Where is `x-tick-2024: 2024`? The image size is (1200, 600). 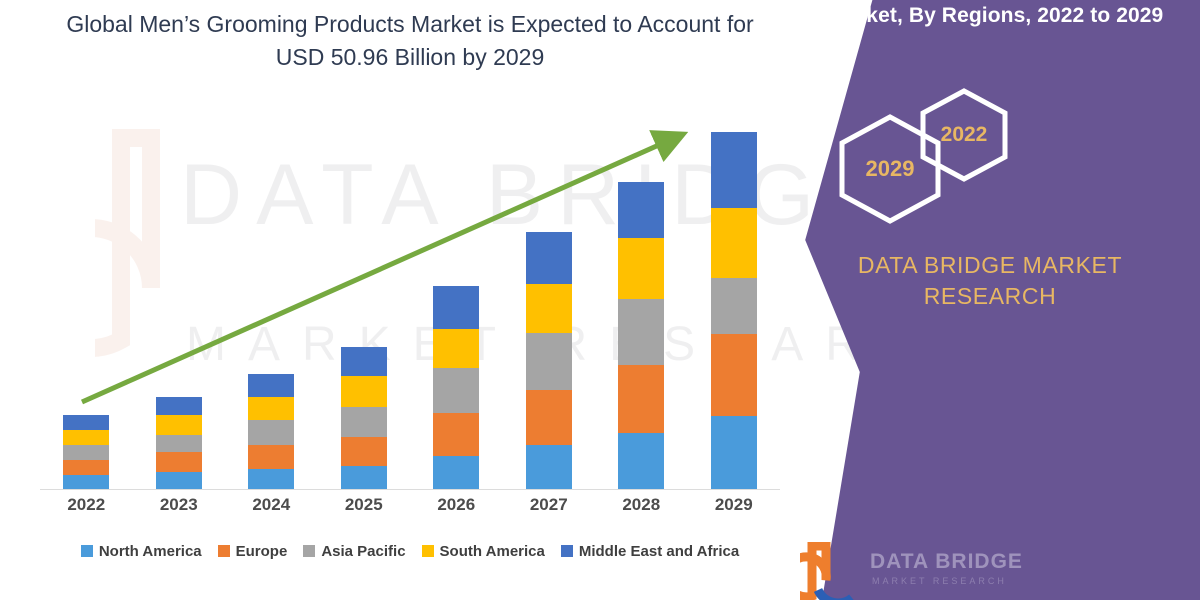 x-tick-2024: 2024 is located at coordinates (271, 504).